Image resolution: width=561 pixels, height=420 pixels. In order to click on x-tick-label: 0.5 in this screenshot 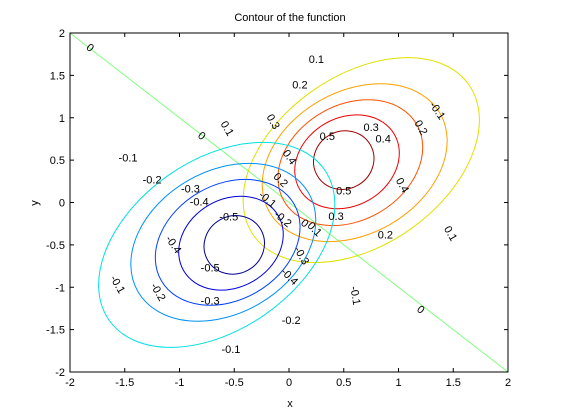, I will do `click(343, 383)`.